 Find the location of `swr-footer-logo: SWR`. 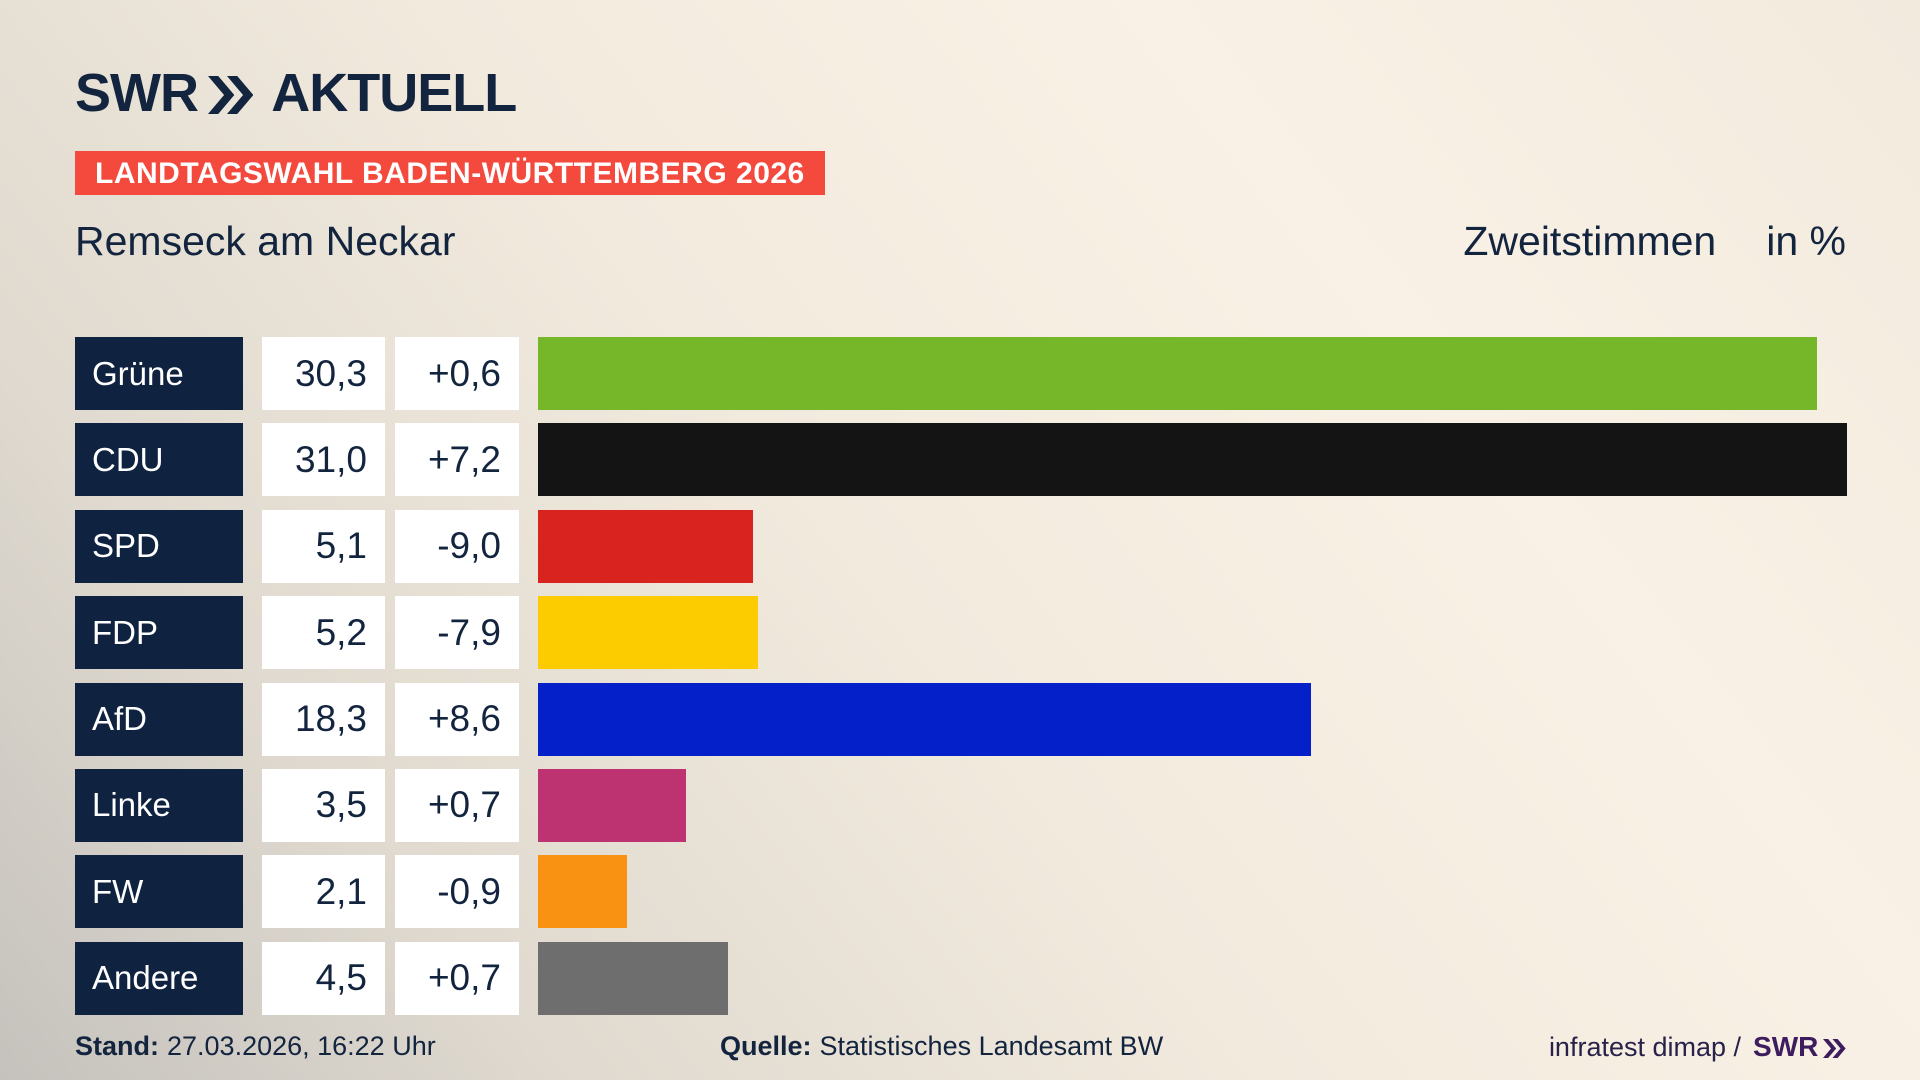

swr-footer-logo: SWR is located at coordinates (1799, 1047).